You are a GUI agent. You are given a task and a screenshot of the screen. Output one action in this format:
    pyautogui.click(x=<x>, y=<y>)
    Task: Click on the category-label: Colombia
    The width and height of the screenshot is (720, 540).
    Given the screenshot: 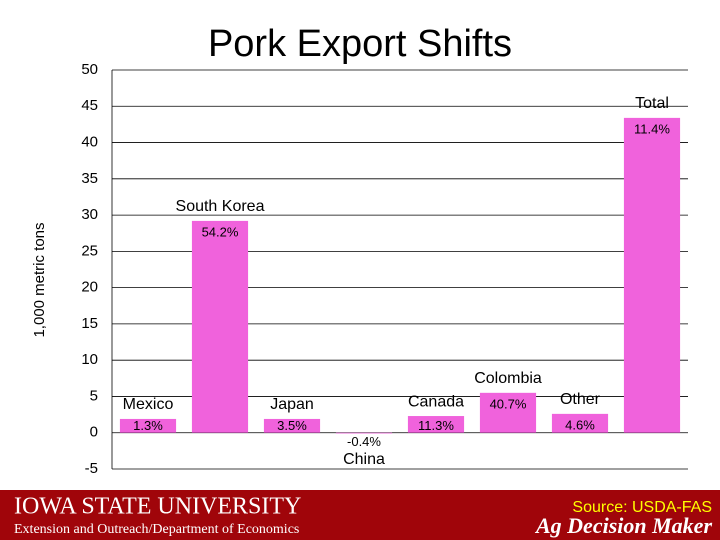 What is the action you would take?
    pyautogui.click(x=508, y=378)
    